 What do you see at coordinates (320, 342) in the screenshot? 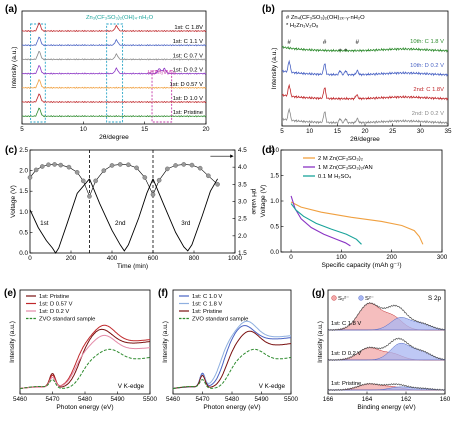
I see `panel-g-ylabel: Intensity (a.u.)` at bounding box center [320, 342].